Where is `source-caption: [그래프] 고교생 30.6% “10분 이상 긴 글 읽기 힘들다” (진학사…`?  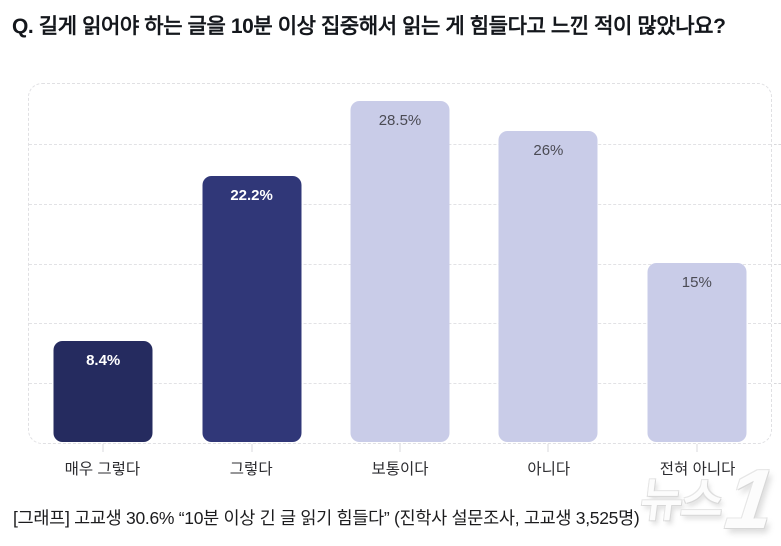
source-caption: [그래프] 고교생 30.6% “10분 이상 긴 글 읽기 힘들다” (진학사… is located at coordinates (326, 518).